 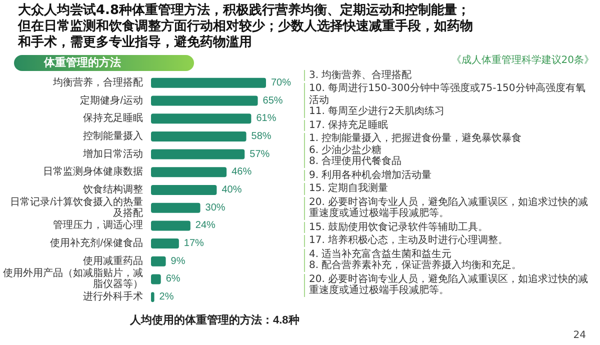 What do you see at coordinates (166, 297) in the screenshot?
I see `data-label: 2%` at bounding box center [166, 297].